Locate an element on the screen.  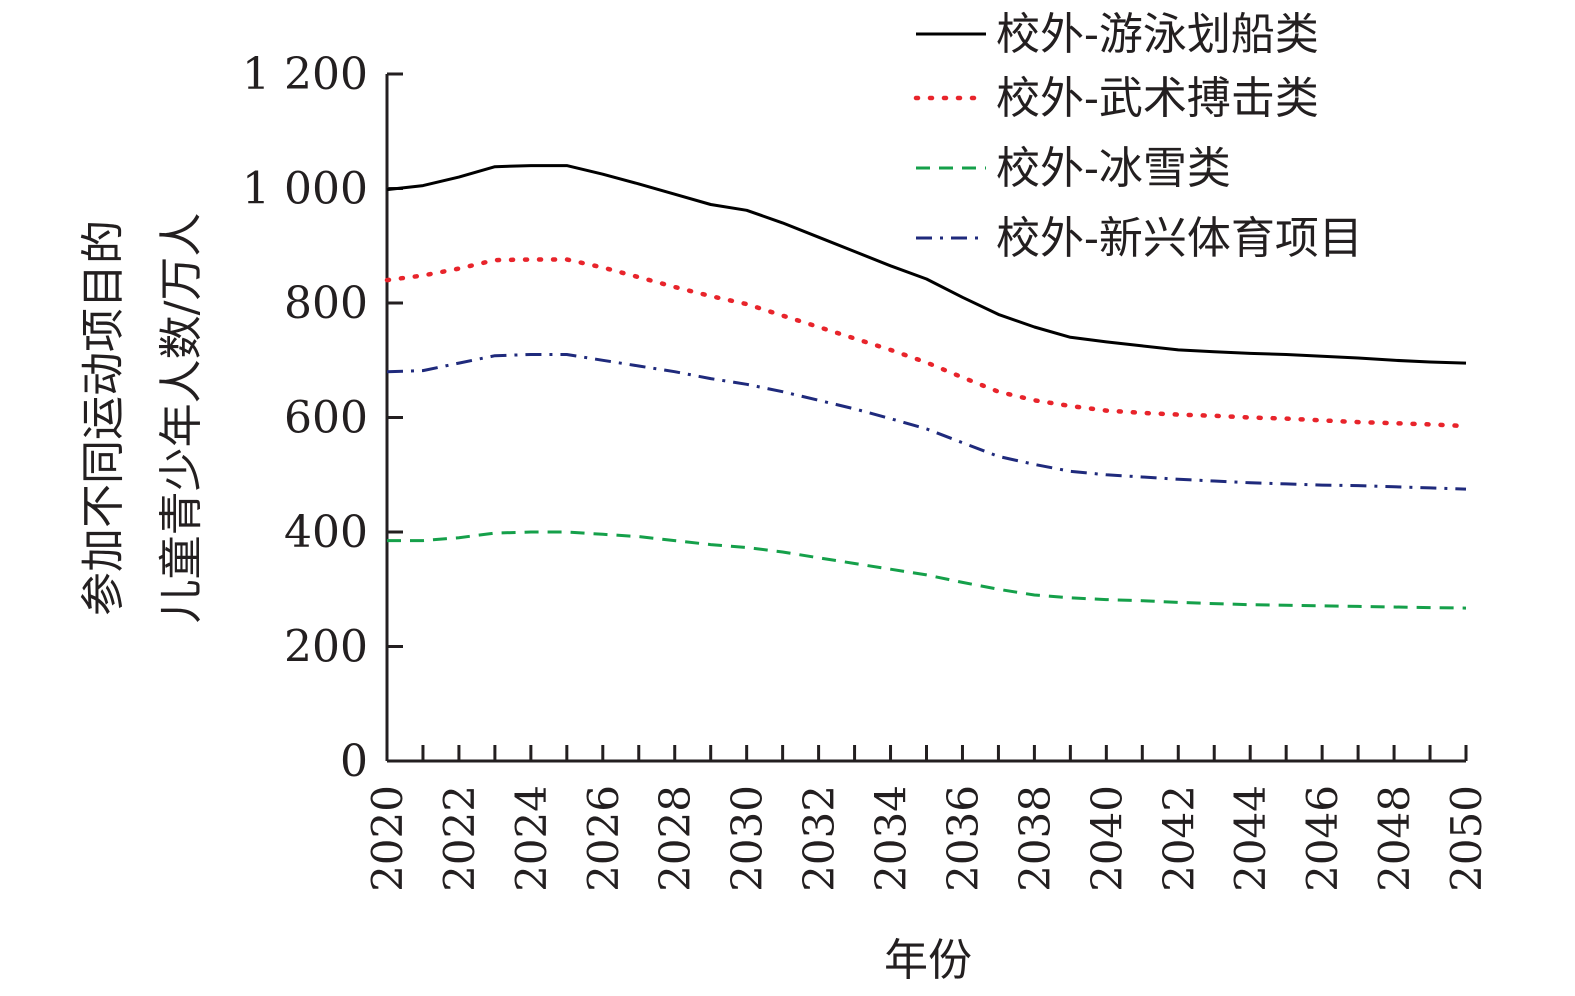
x-tick-label: 2026 is located at coordinates (603, 838).